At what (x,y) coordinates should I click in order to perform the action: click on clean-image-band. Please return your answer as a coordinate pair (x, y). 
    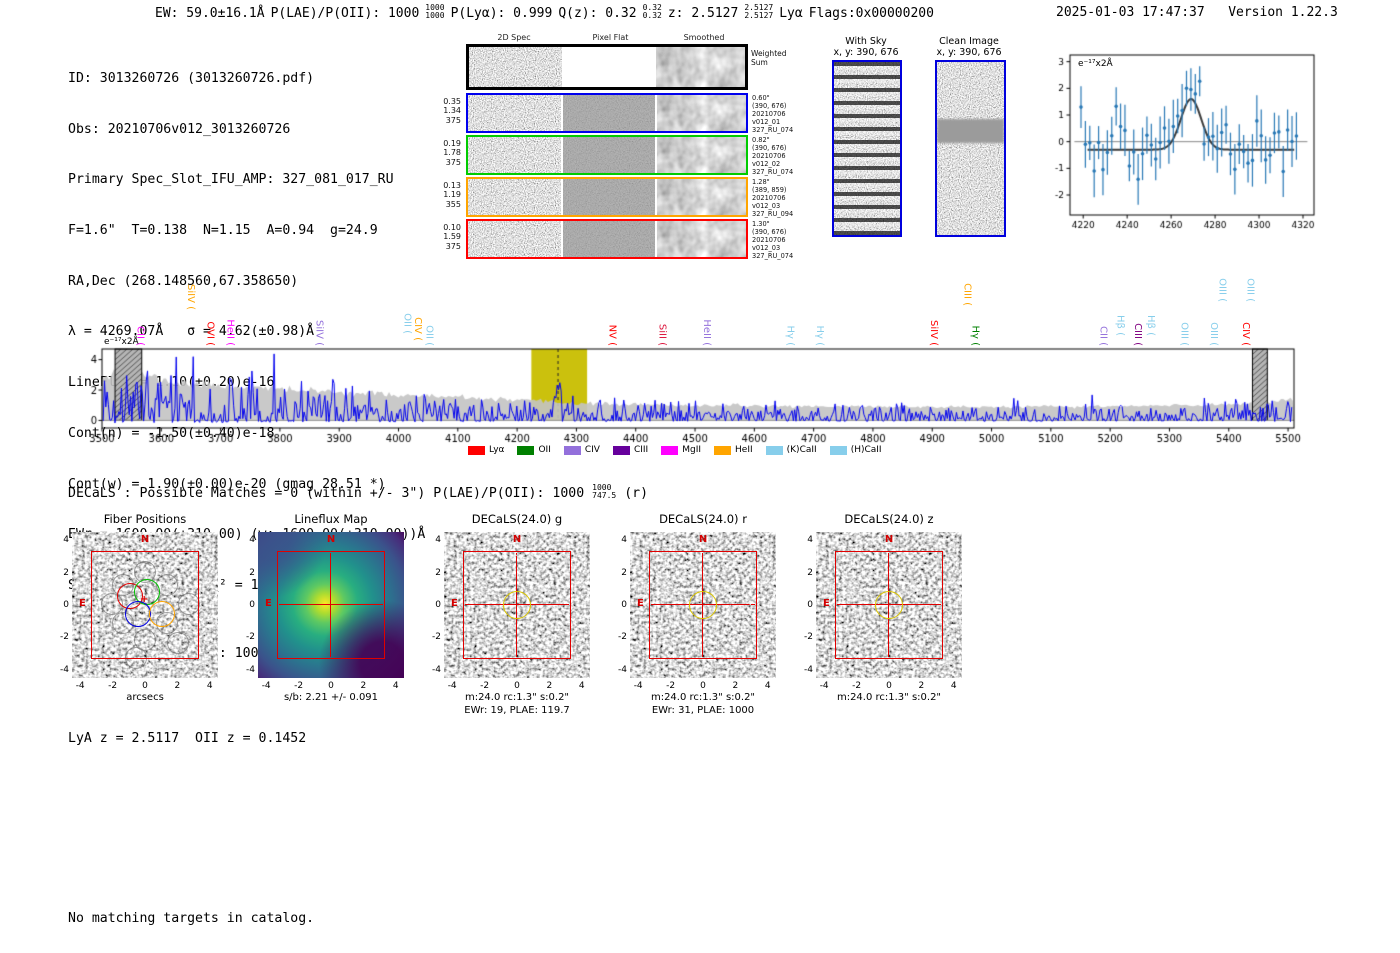
    Looking at the image, I should click on (970, 131).